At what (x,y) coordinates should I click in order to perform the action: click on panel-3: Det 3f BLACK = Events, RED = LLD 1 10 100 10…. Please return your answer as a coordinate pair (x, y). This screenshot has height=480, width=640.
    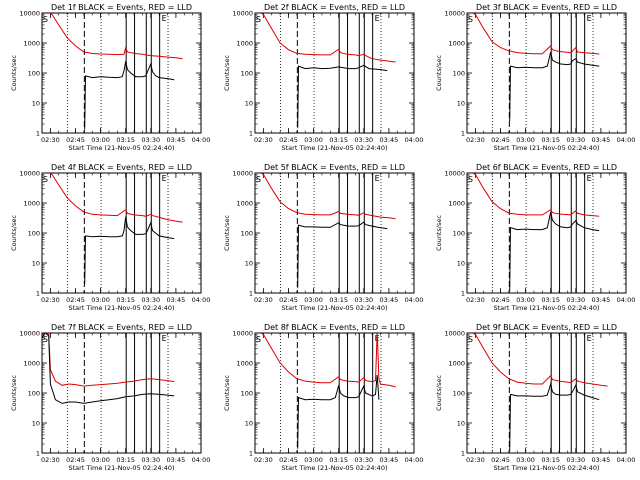
    Looking at the image, I should click on (535, 77).